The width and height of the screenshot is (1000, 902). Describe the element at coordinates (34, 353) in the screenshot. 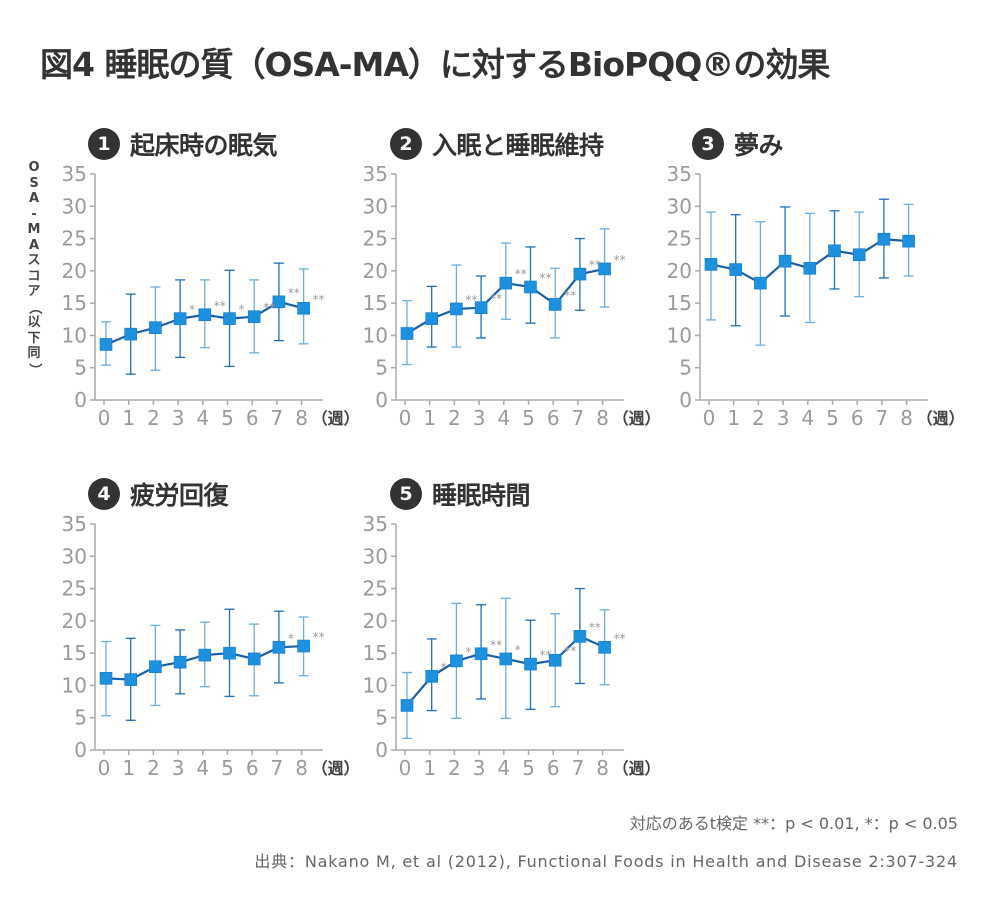

I see `y-axis-label-char: 同` at that location.